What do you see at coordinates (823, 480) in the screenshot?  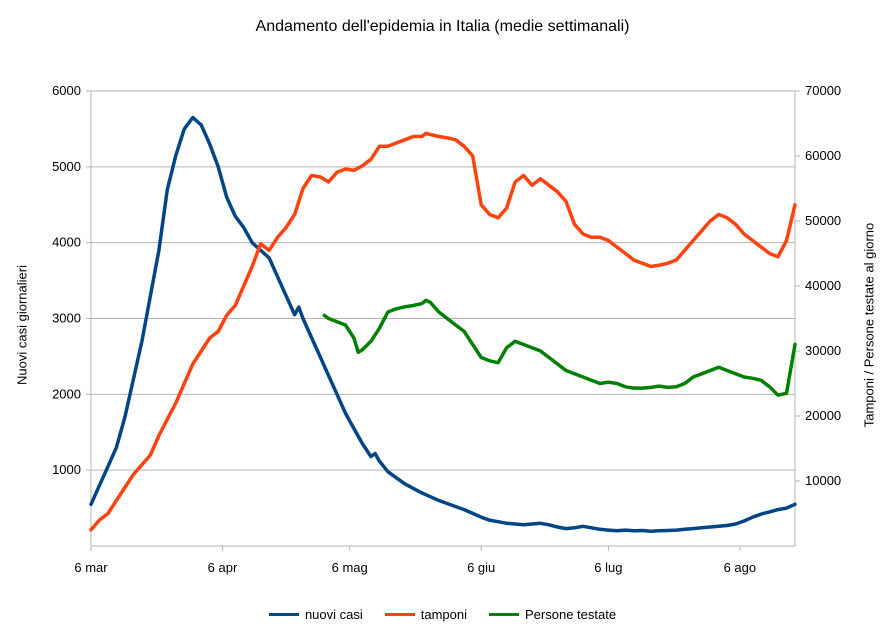 I see `y-right-tick-label: 10000` at bounding box center [823, 480].